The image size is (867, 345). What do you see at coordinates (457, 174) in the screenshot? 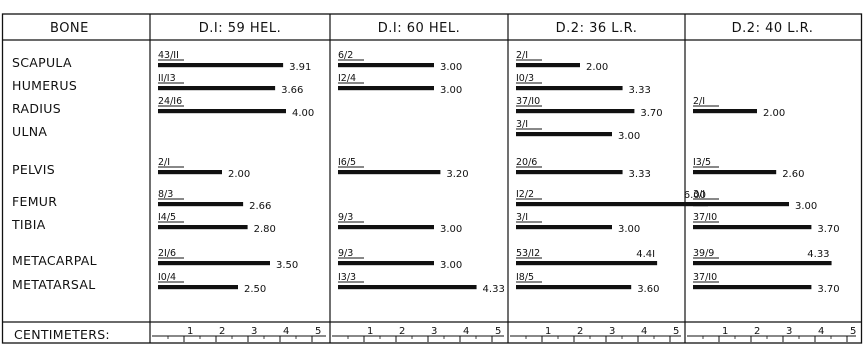
I see `value-label: 3.20` at bounding box center [457, 174].